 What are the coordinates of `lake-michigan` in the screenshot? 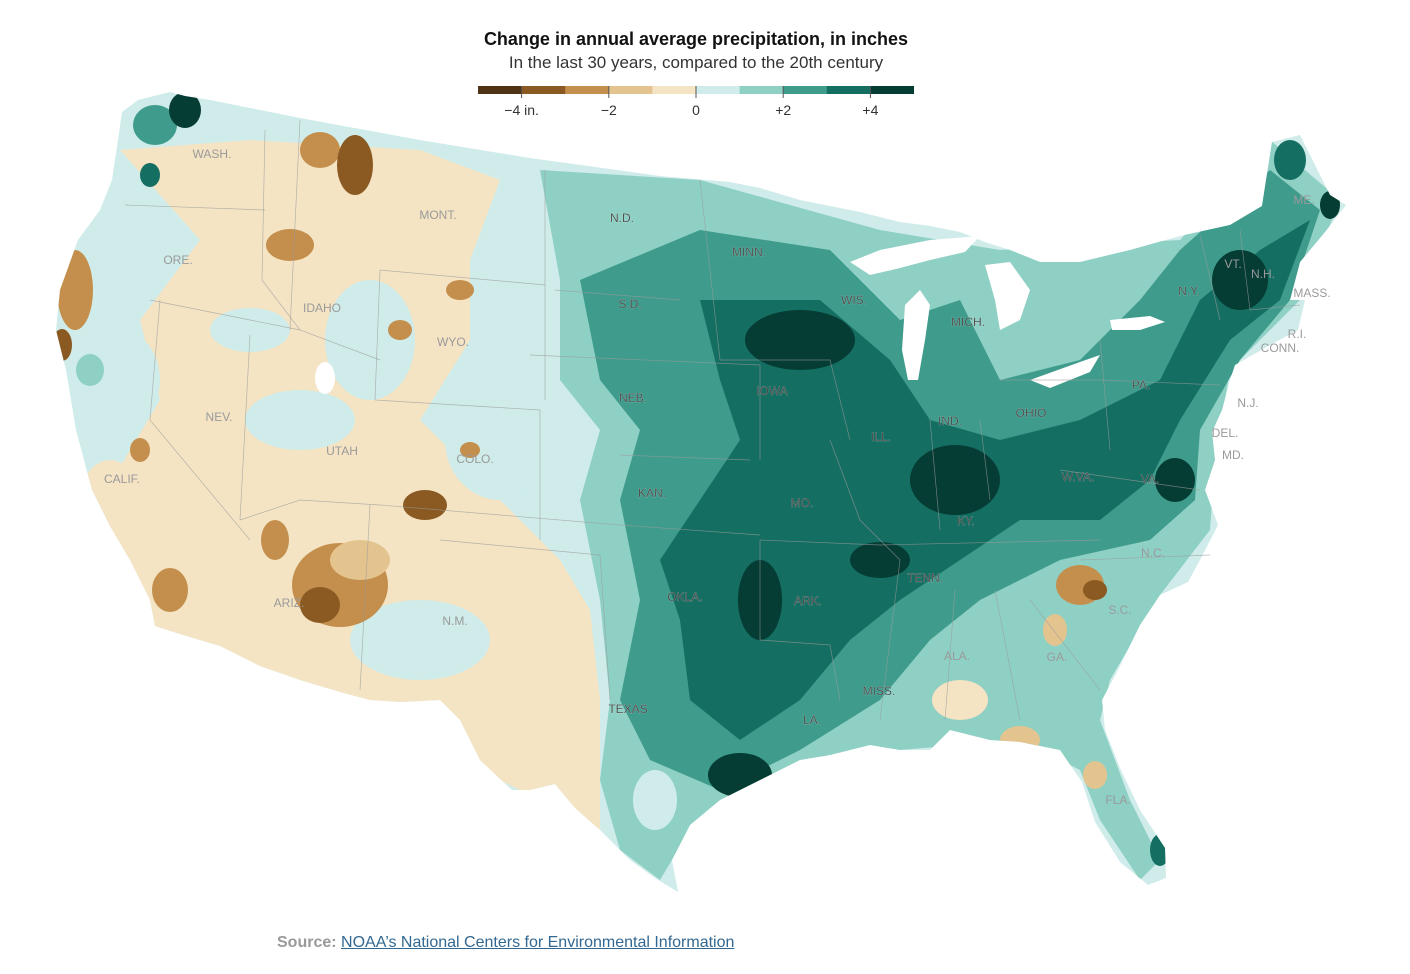 It's located at (916, 335).